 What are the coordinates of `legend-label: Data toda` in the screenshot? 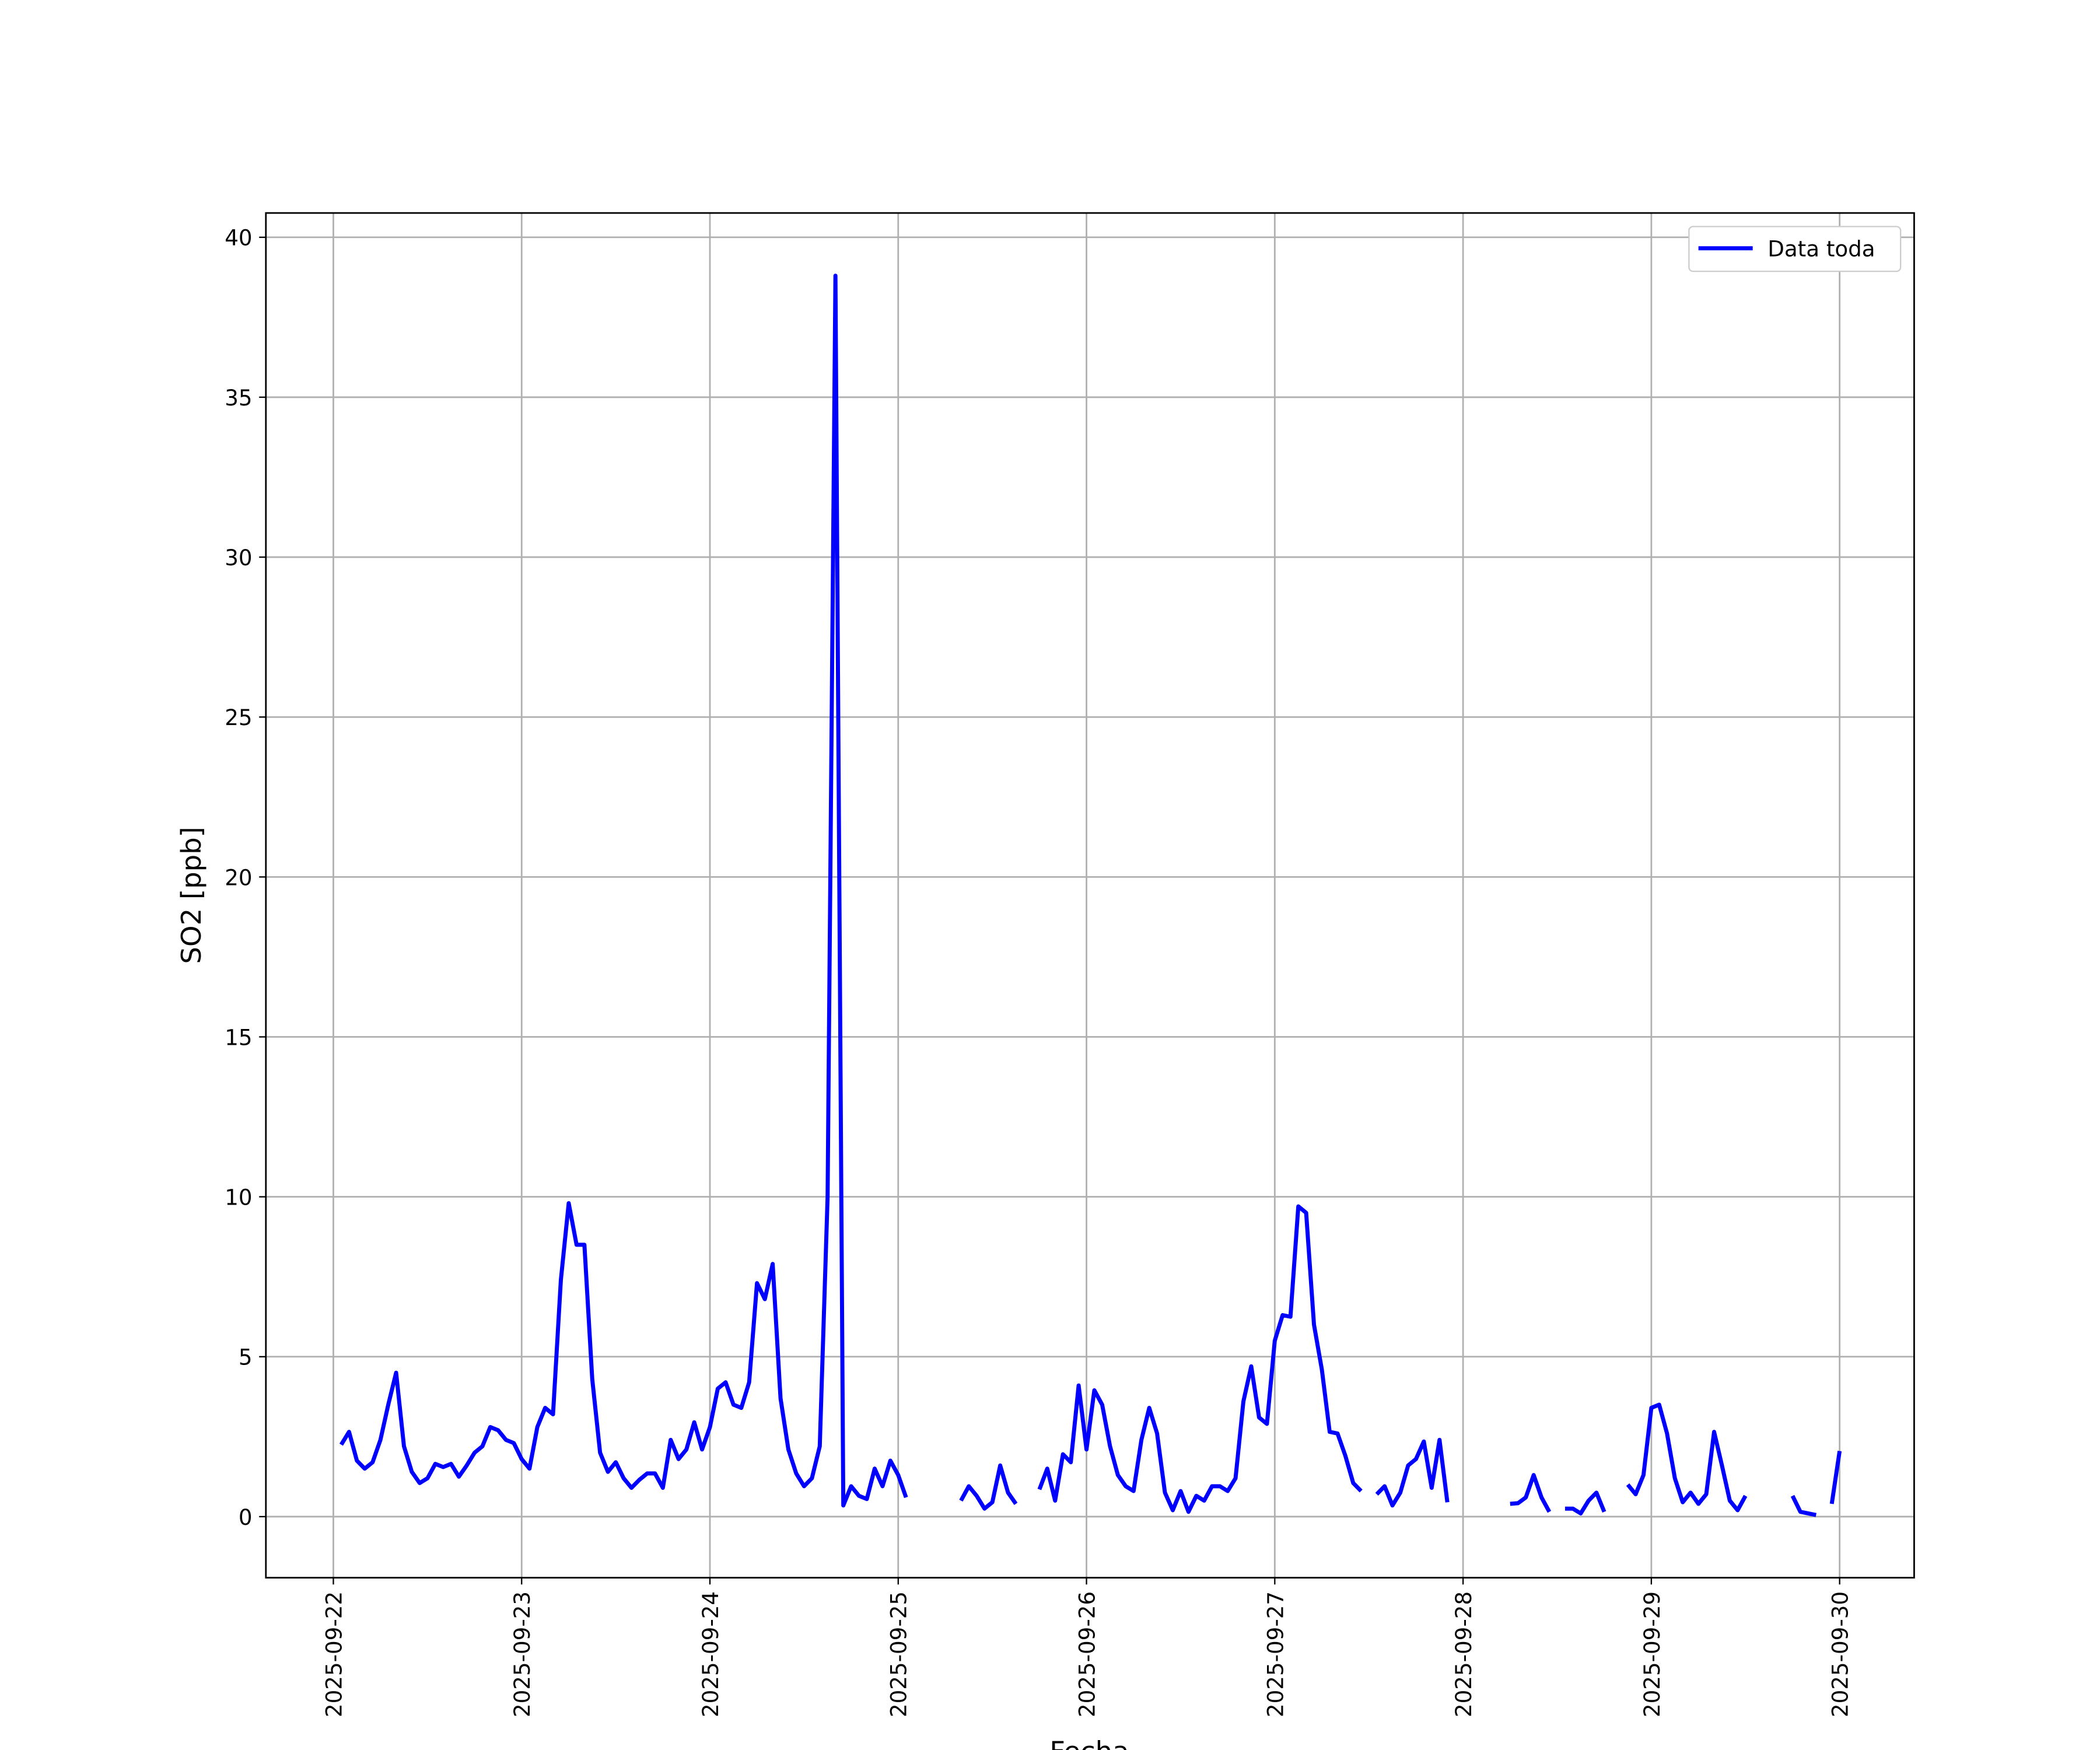 It's located at (1821, 249).